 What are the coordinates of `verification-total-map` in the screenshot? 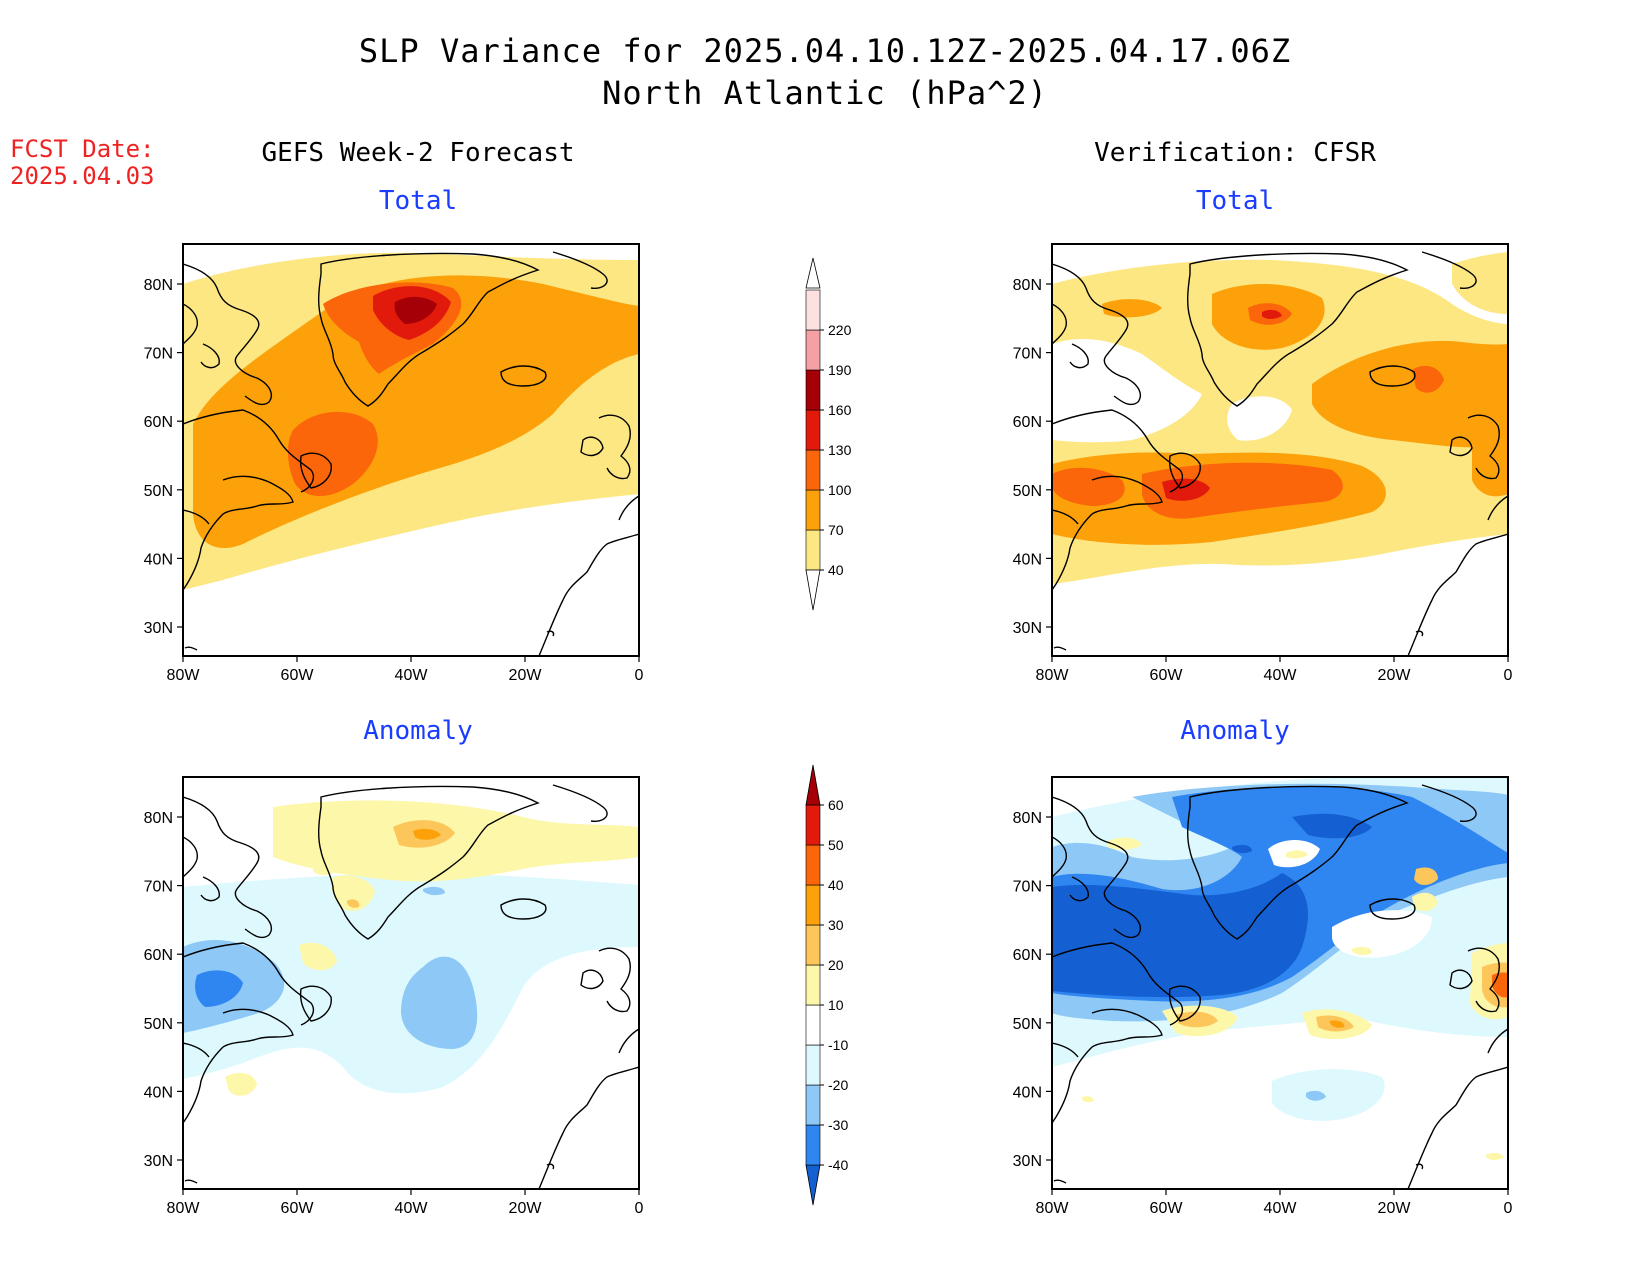 It's located at (1280, 450).